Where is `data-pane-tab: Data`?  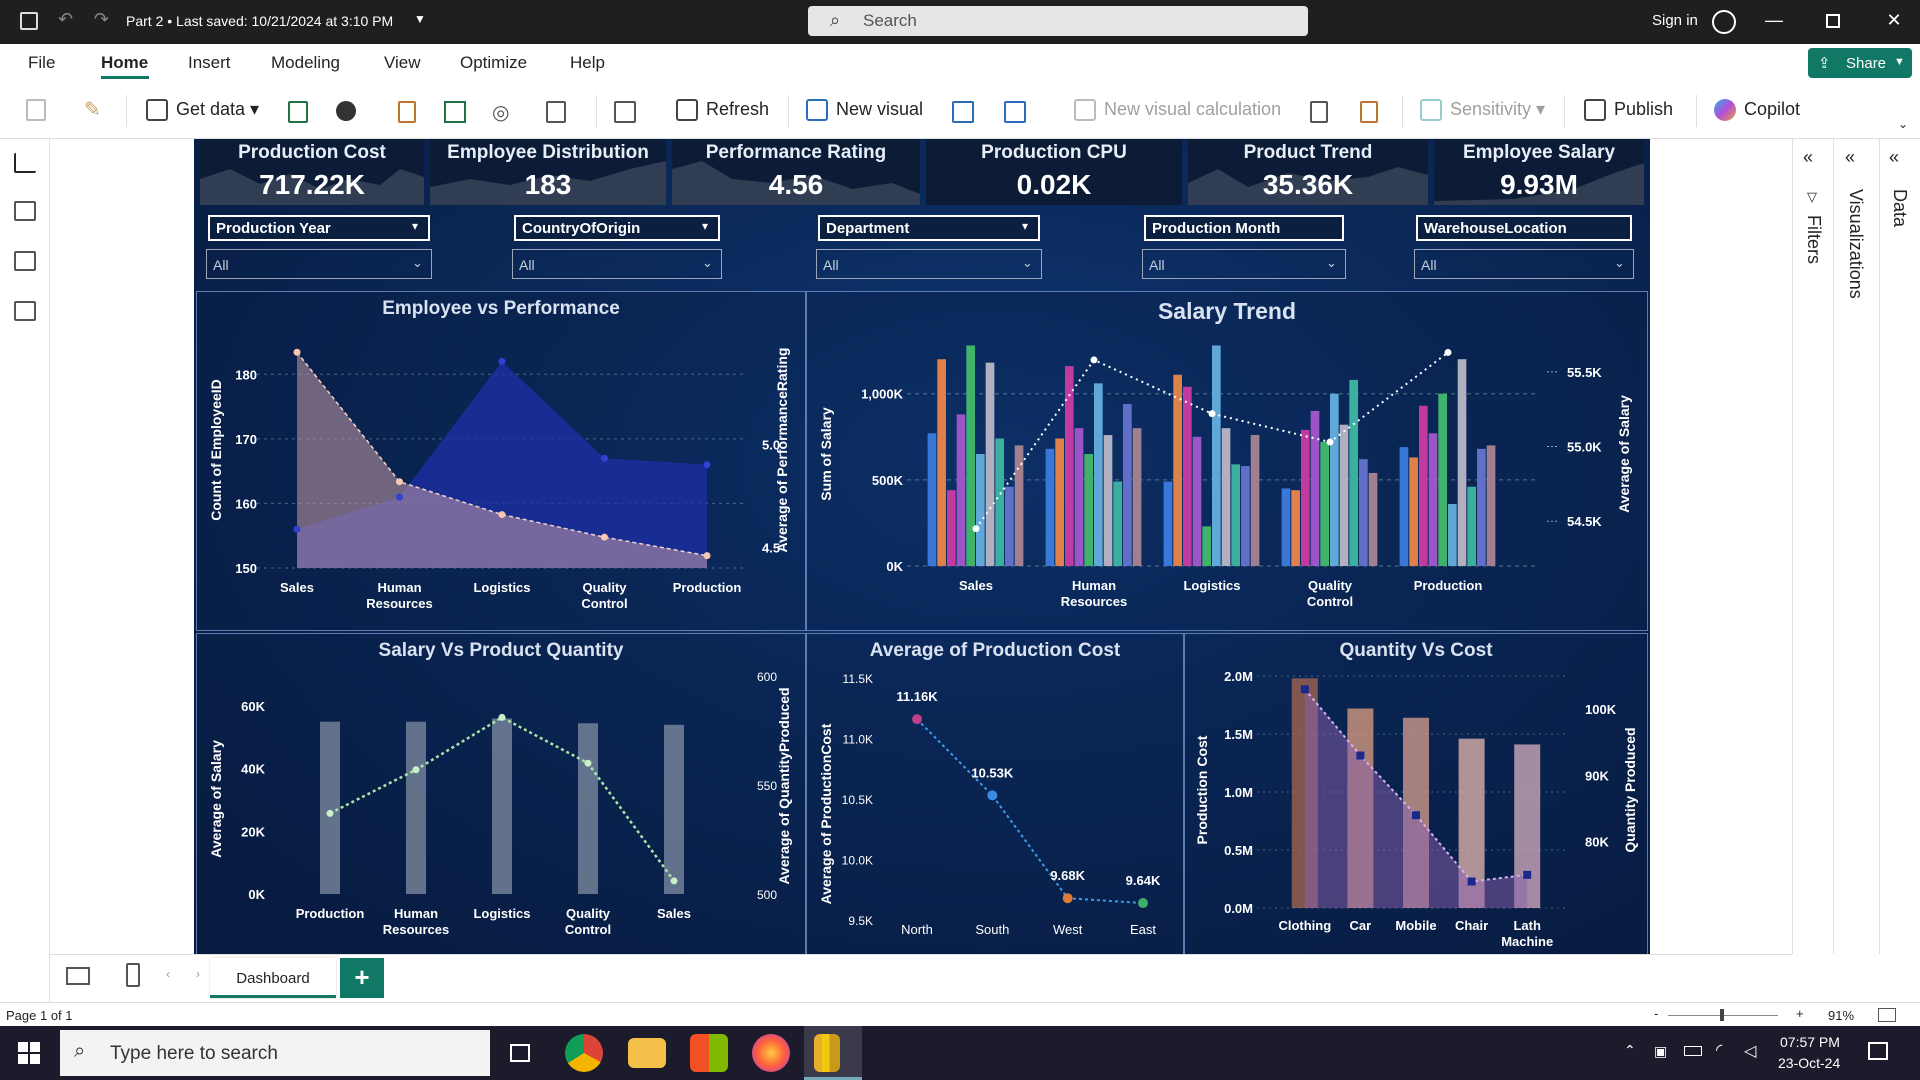 data-pane-tab: Data is located at coordinates (1900, 208).